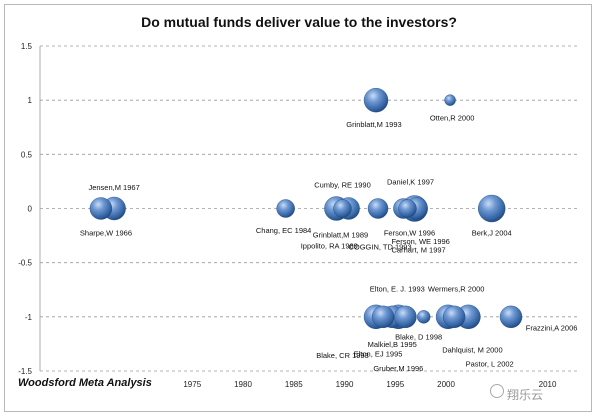 The image size is (598, 417). I want to click on data-label: COGGIN, TD 1993, so click(379, 246).